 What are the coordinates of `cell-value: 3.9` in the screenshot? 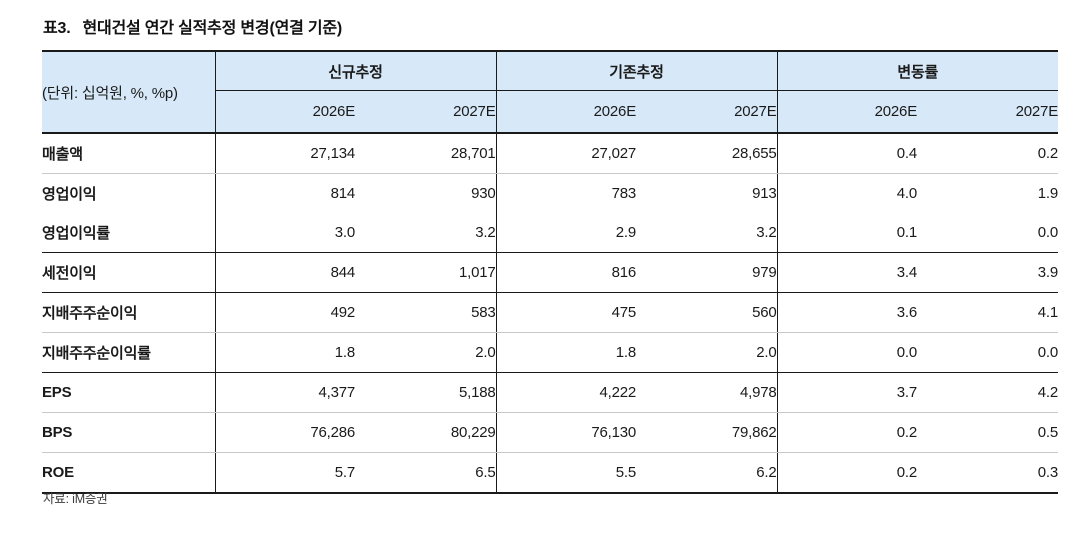 It's located at (987, 272).